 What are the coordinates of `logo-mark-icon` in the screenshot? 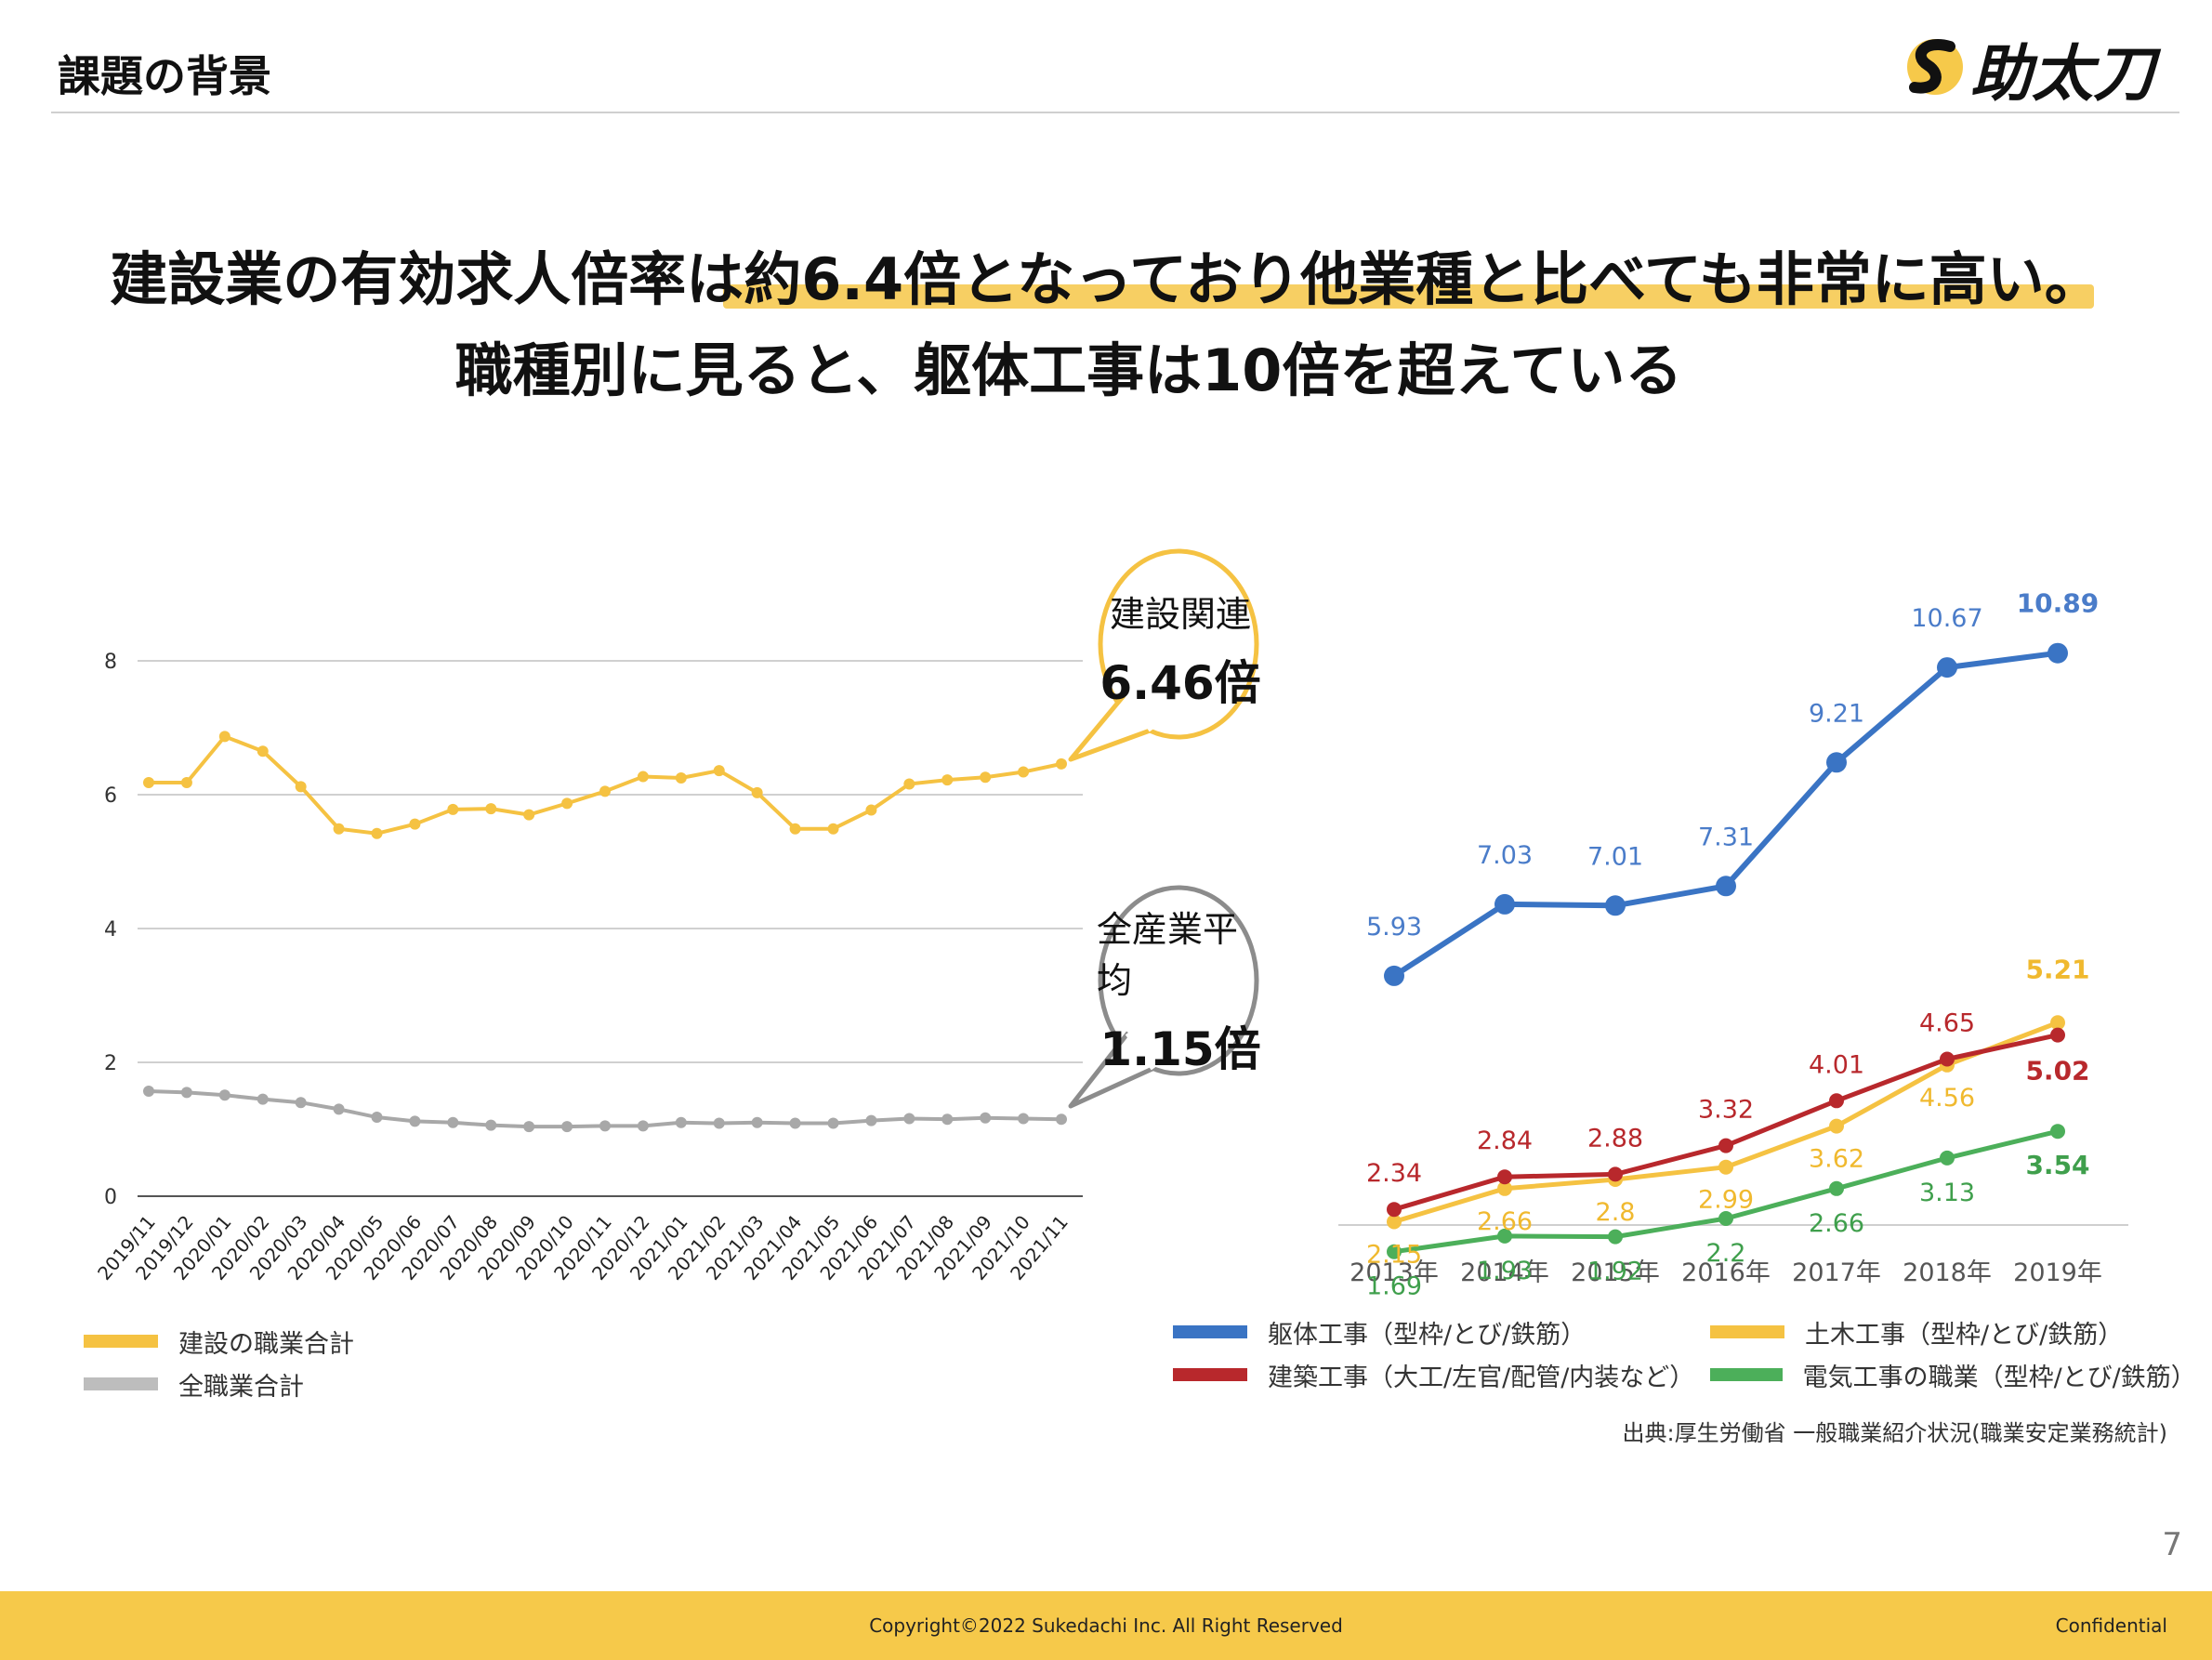 It's located at (1935, 67).